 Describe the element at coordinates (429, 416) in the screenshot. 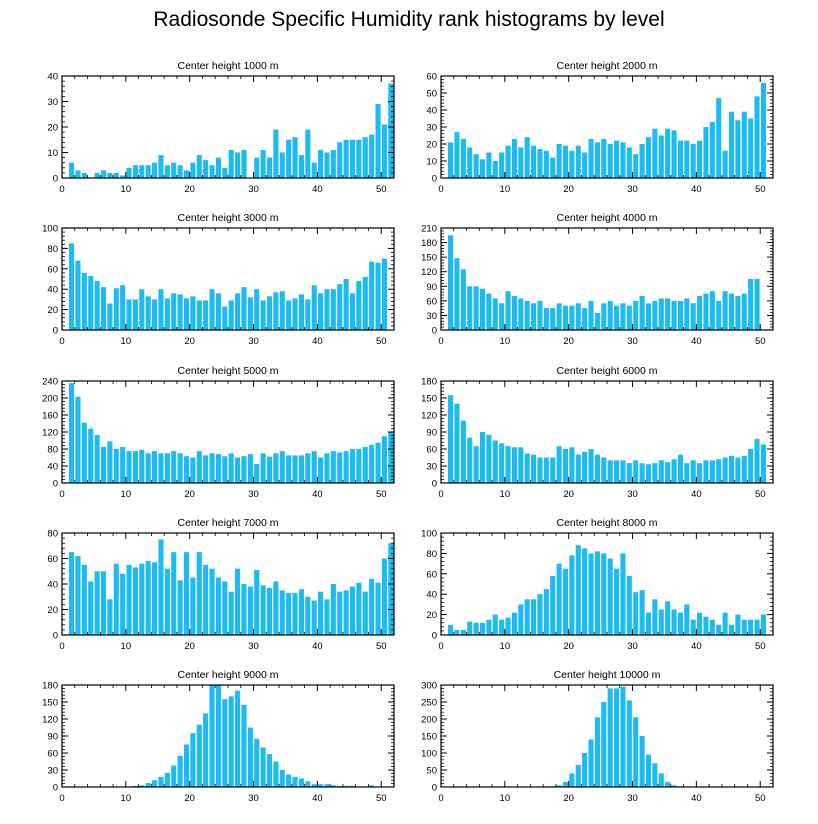

I see `y-tick-label: 120` at that location.